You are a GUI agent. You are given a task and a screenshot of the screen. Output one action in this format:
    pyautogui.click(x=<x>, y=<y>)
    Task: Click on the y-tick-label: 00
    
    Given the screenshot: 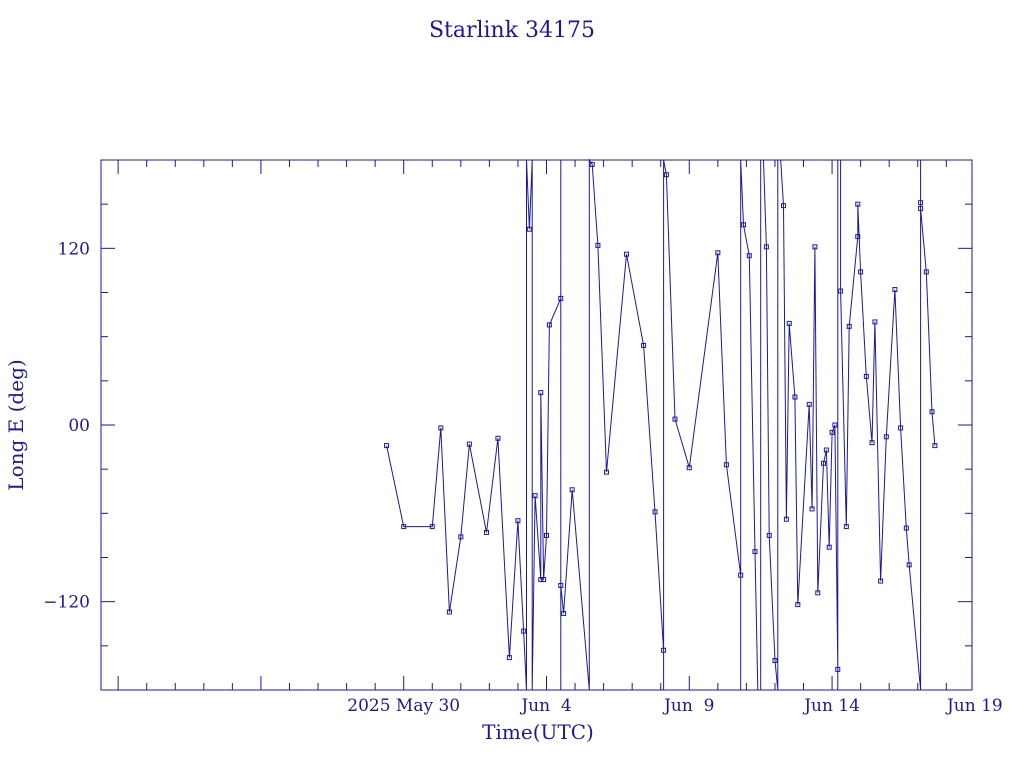 What is the action you would take?
    pyautogui.click(x=79, y=426)
    